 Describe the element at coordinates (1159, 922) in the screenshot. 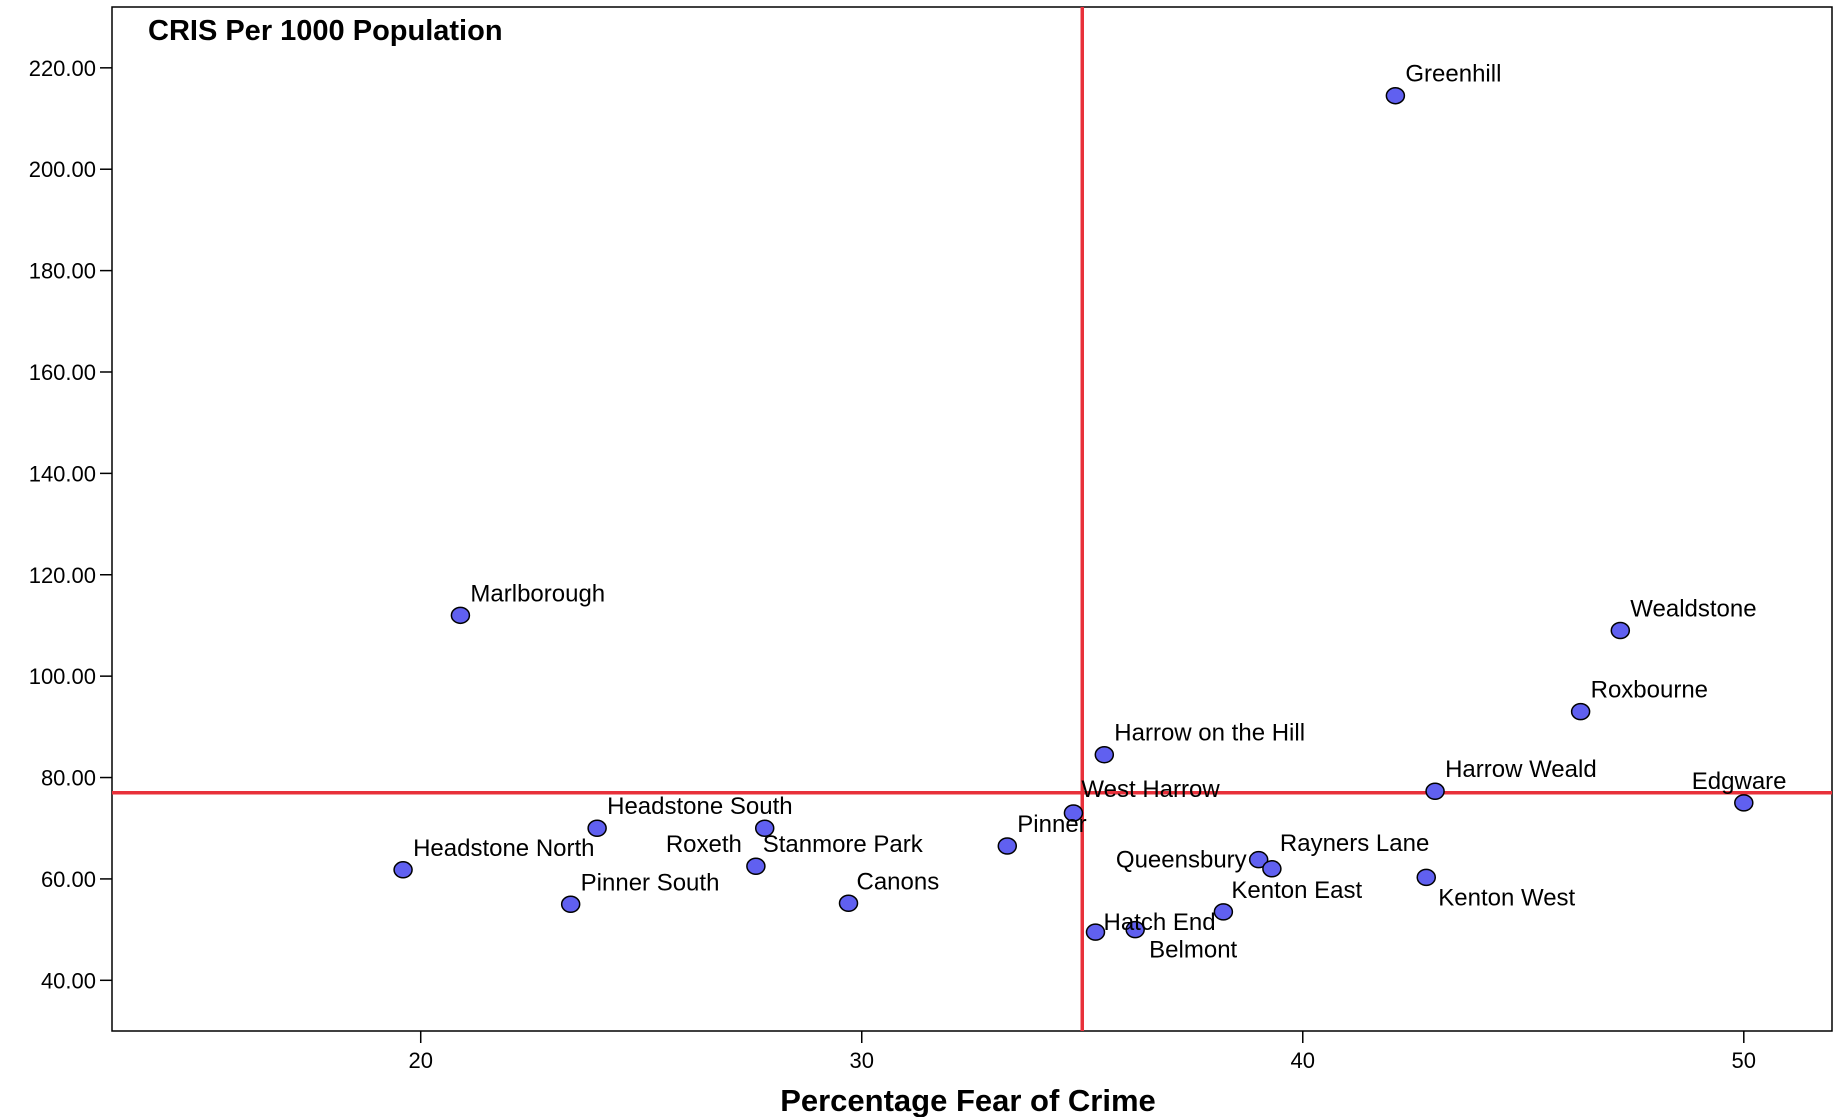

I see `data-point-label: Hatch End` at that location.